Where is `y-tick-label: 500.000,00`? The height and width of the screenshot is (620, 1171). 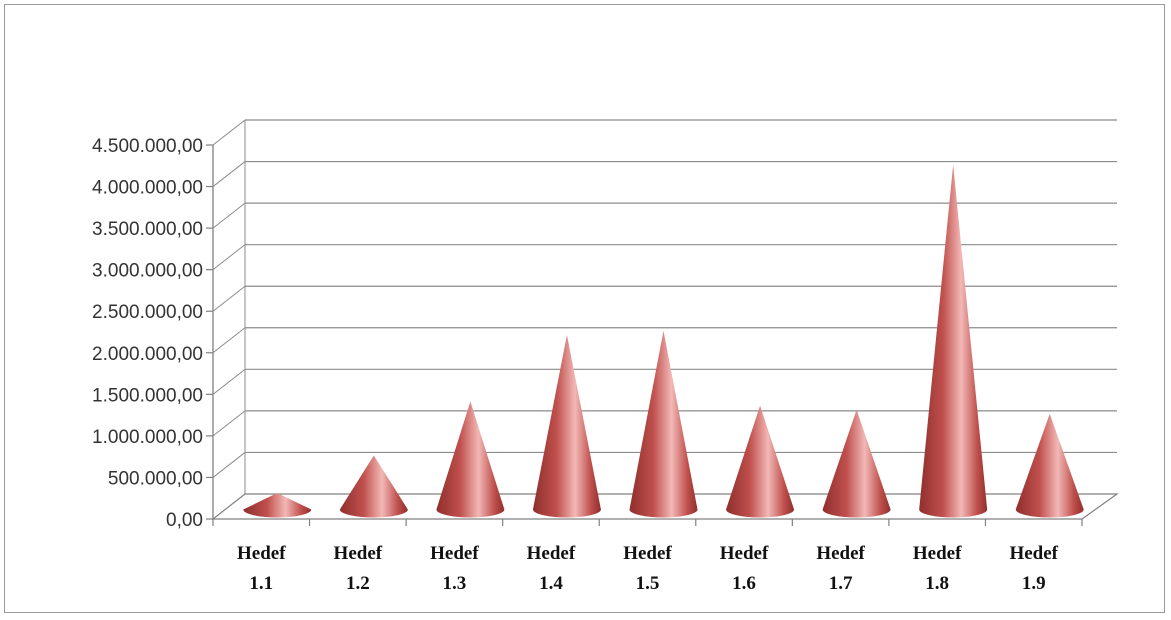
y-tick-label: 500.000,00 is located at coordinates (155, 478).